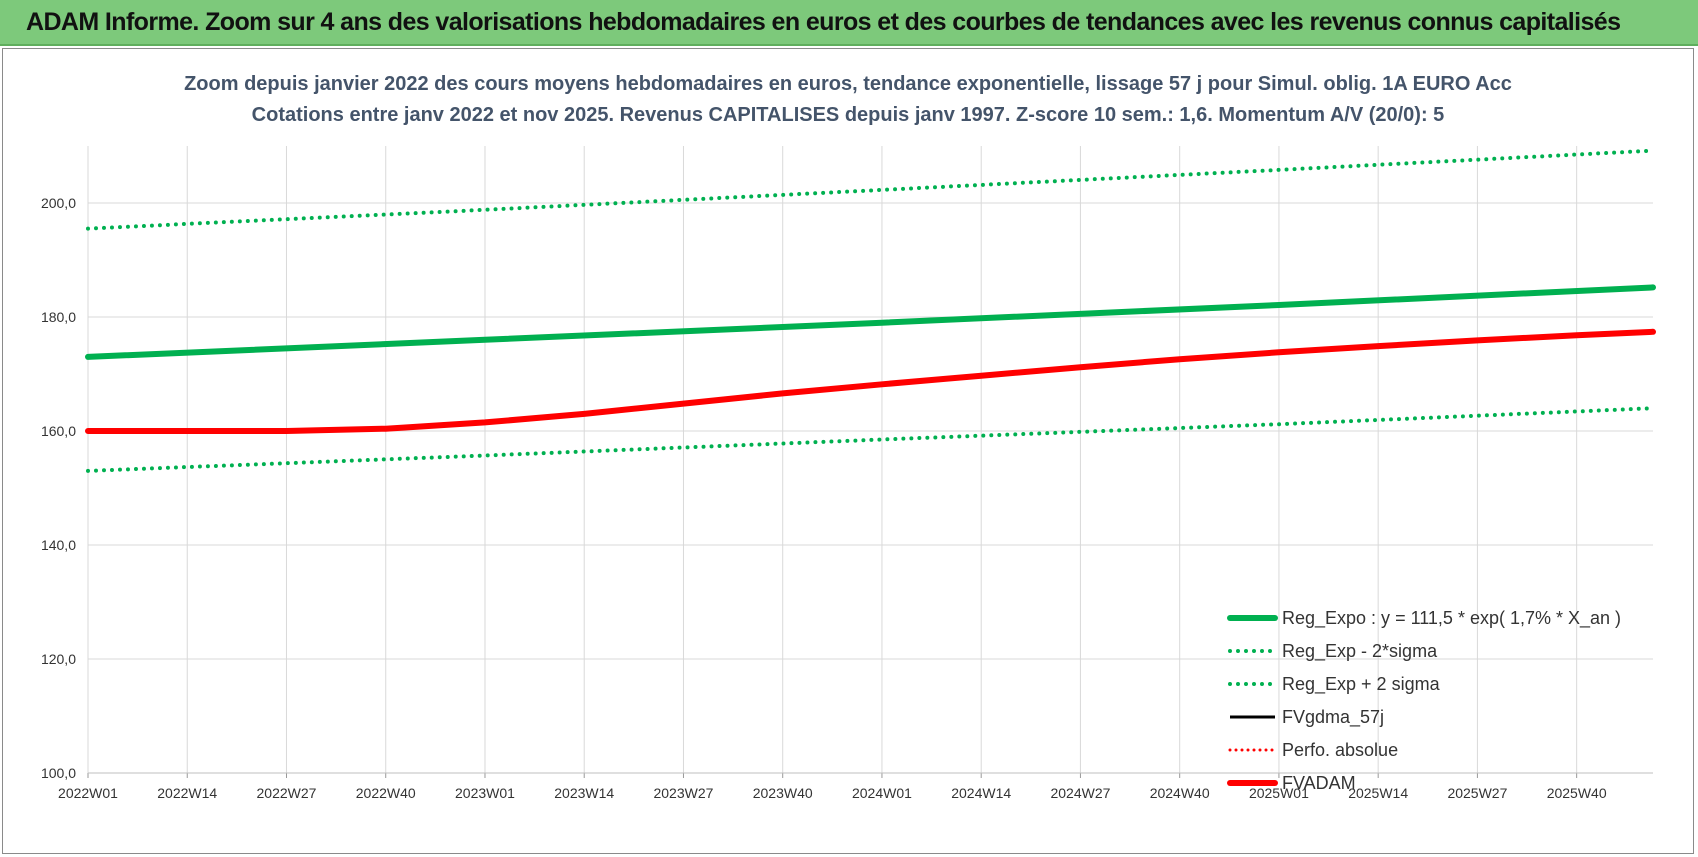 The width and height of the screenshot is (1698, 857). What do you see at coordinates (882, 793) in the screenshot?
I see `x-tick-label: 2024W01` at bounding box center [882, 793].